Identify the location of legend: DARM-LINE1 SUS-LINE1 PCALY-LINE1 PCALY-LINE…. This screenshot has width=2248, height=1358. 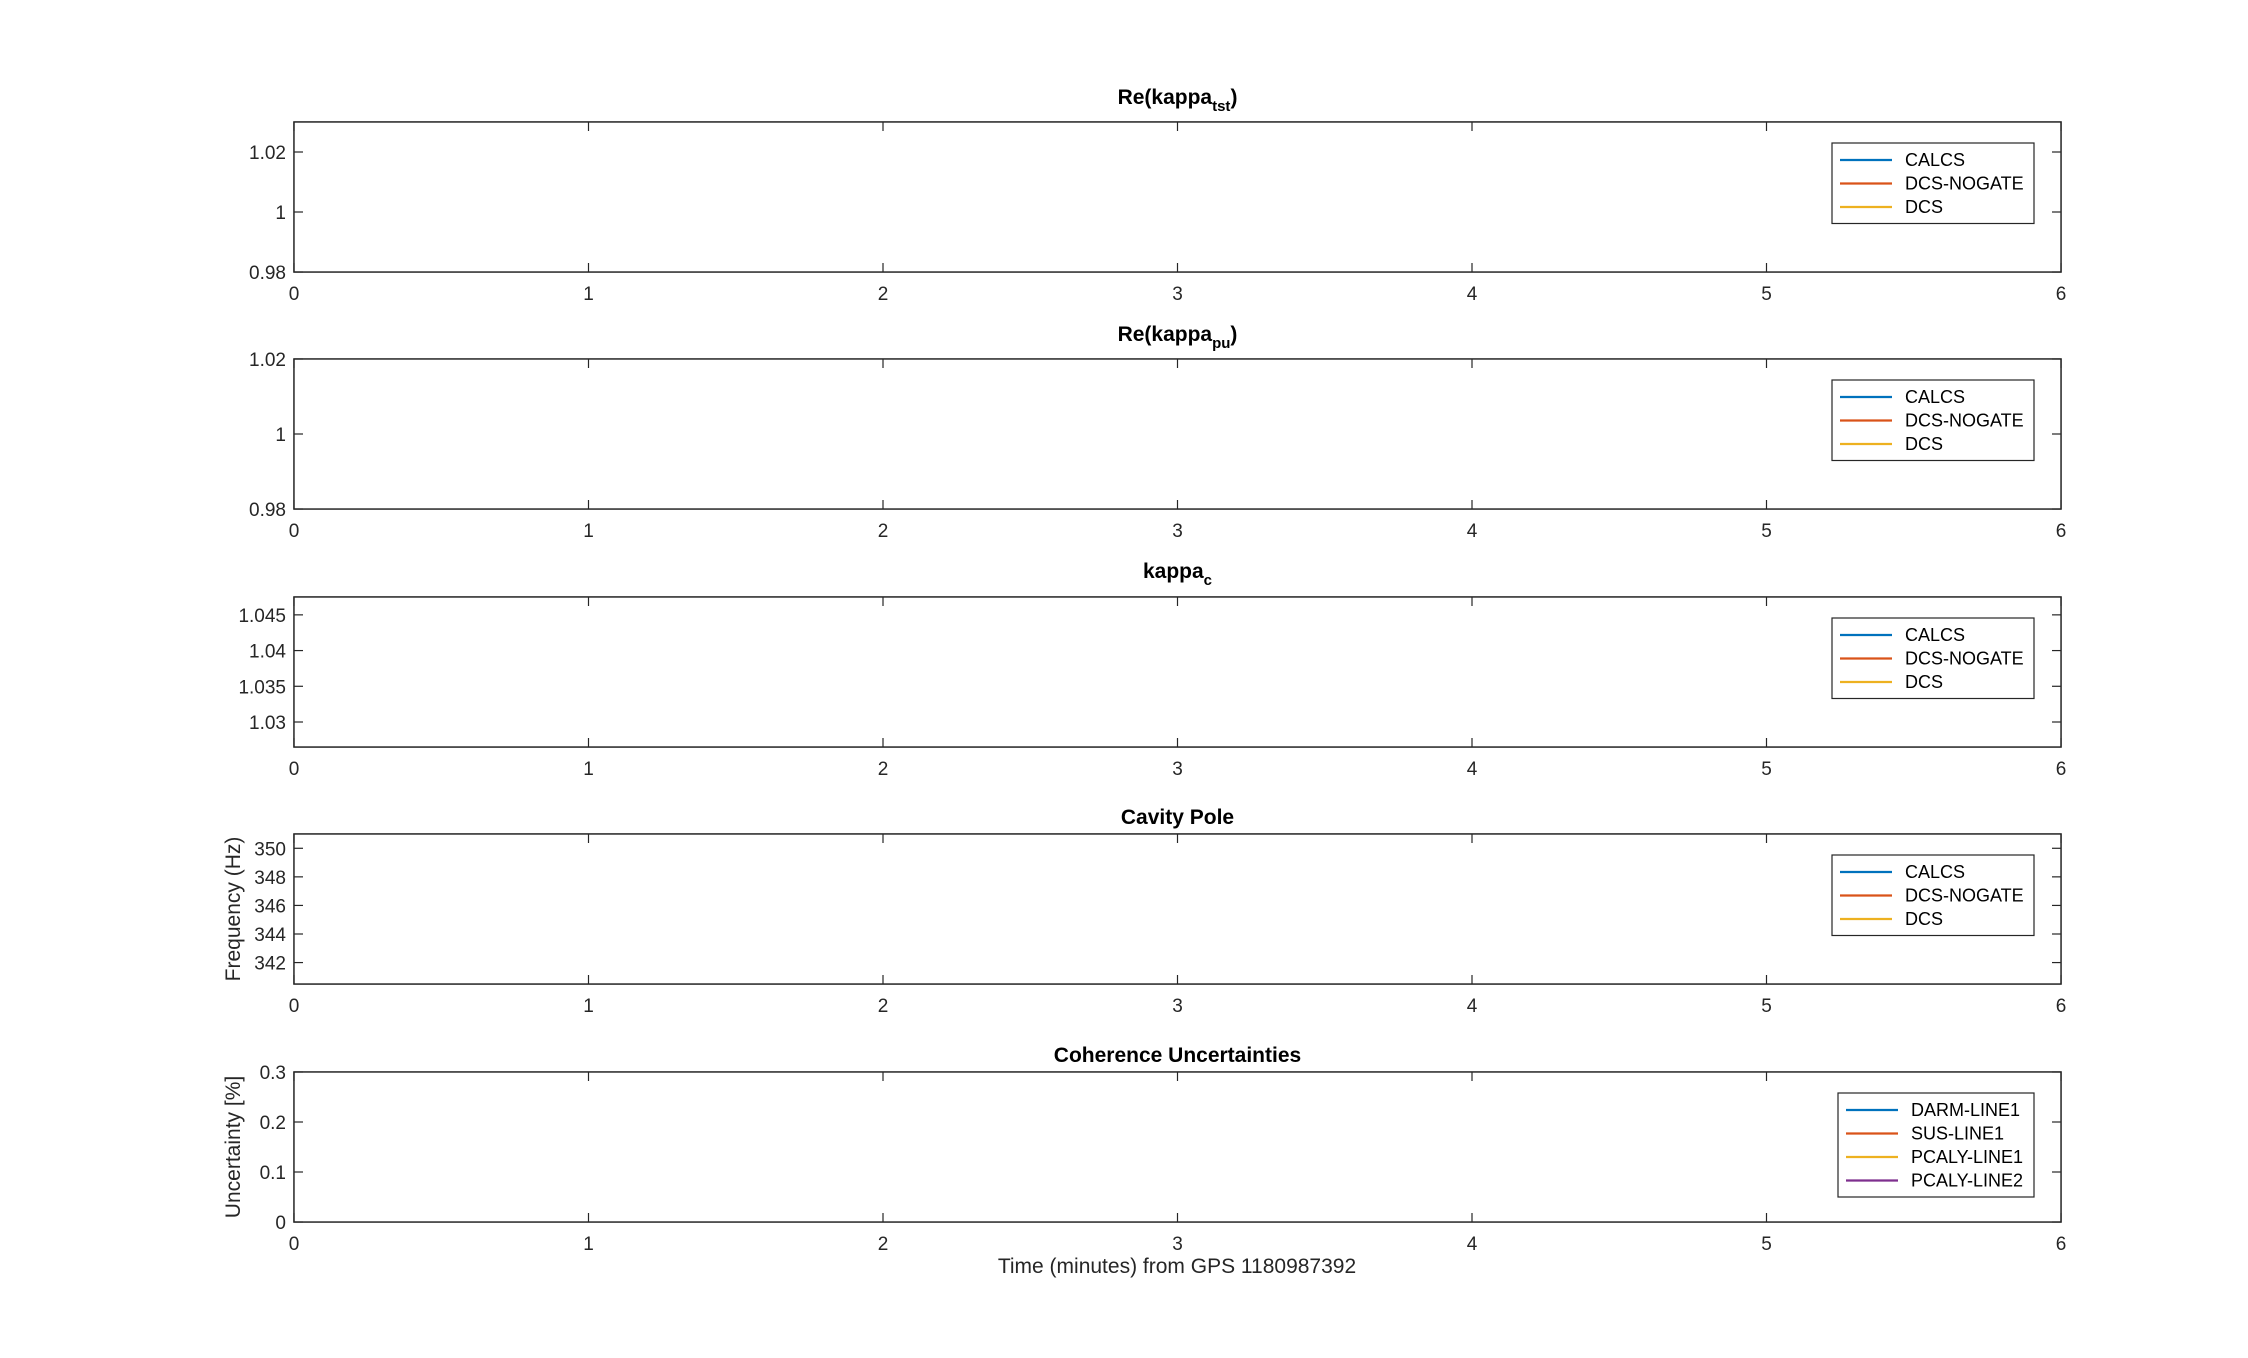
(1936, 1145).